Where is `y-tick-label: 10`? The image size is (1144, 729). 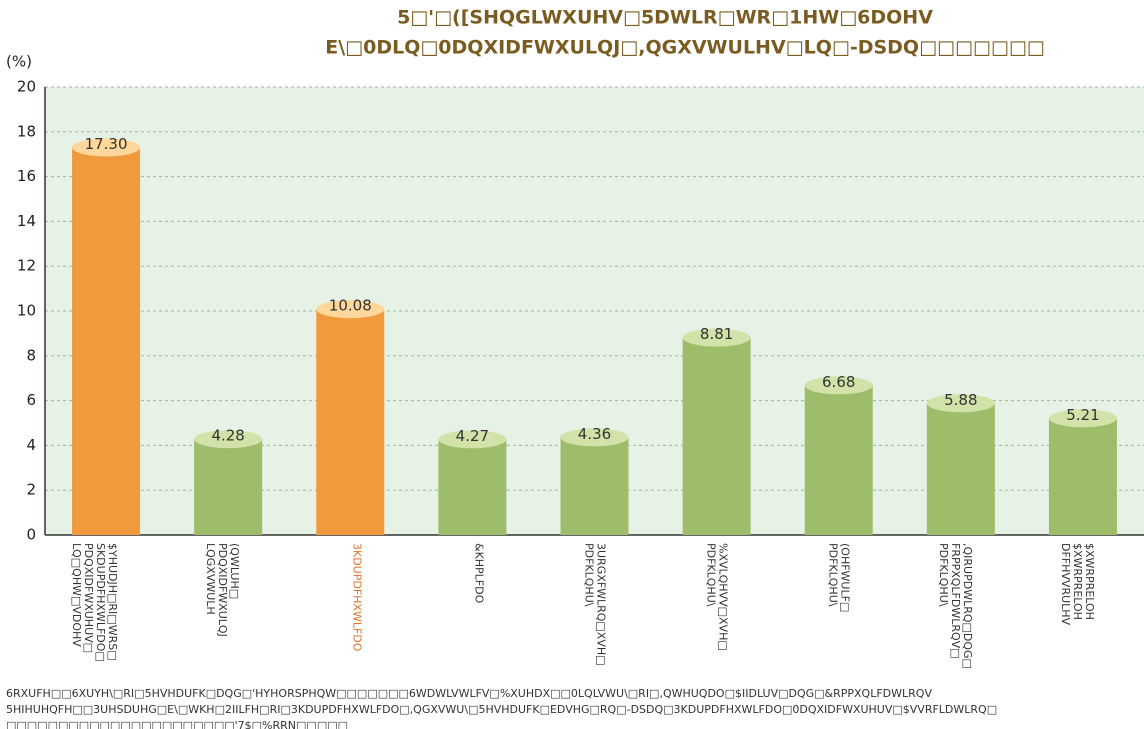
y-tick-label: 10 is located at coordinates (26, 311).